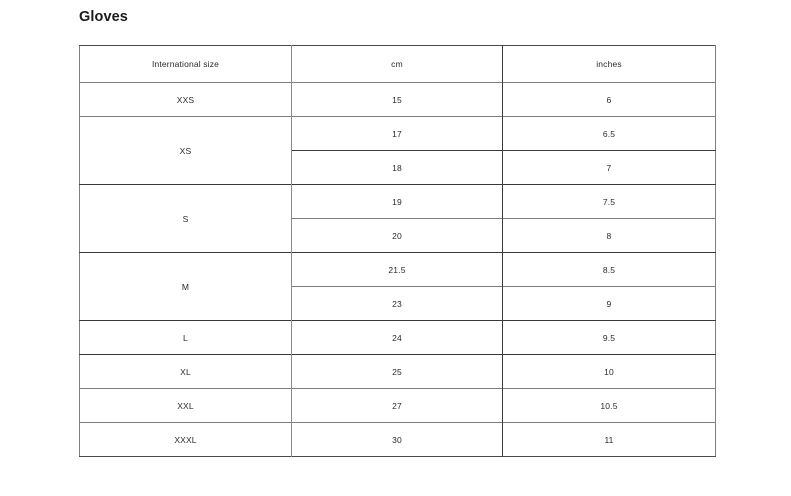 The image size is (791, 496). What do you see at coordinates (397, 133) in the screenshot?
I see `cell-cm: 17` at bounding box center [397, 133].